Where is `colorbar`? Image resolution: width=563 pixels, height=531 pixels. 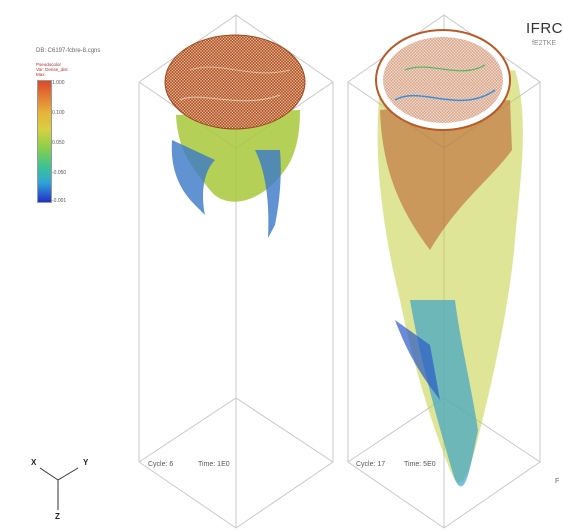 colorbar is located at coordinates (44, 141).